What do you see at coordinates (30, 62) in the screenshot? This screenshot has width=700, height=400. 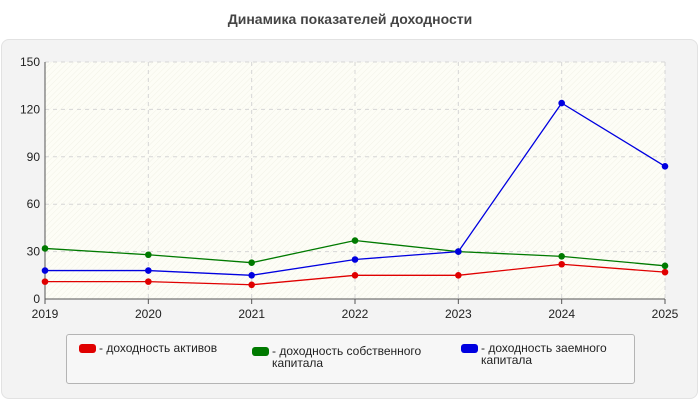 I see `y-tick-label: 150` at bounding box center [30, 62].